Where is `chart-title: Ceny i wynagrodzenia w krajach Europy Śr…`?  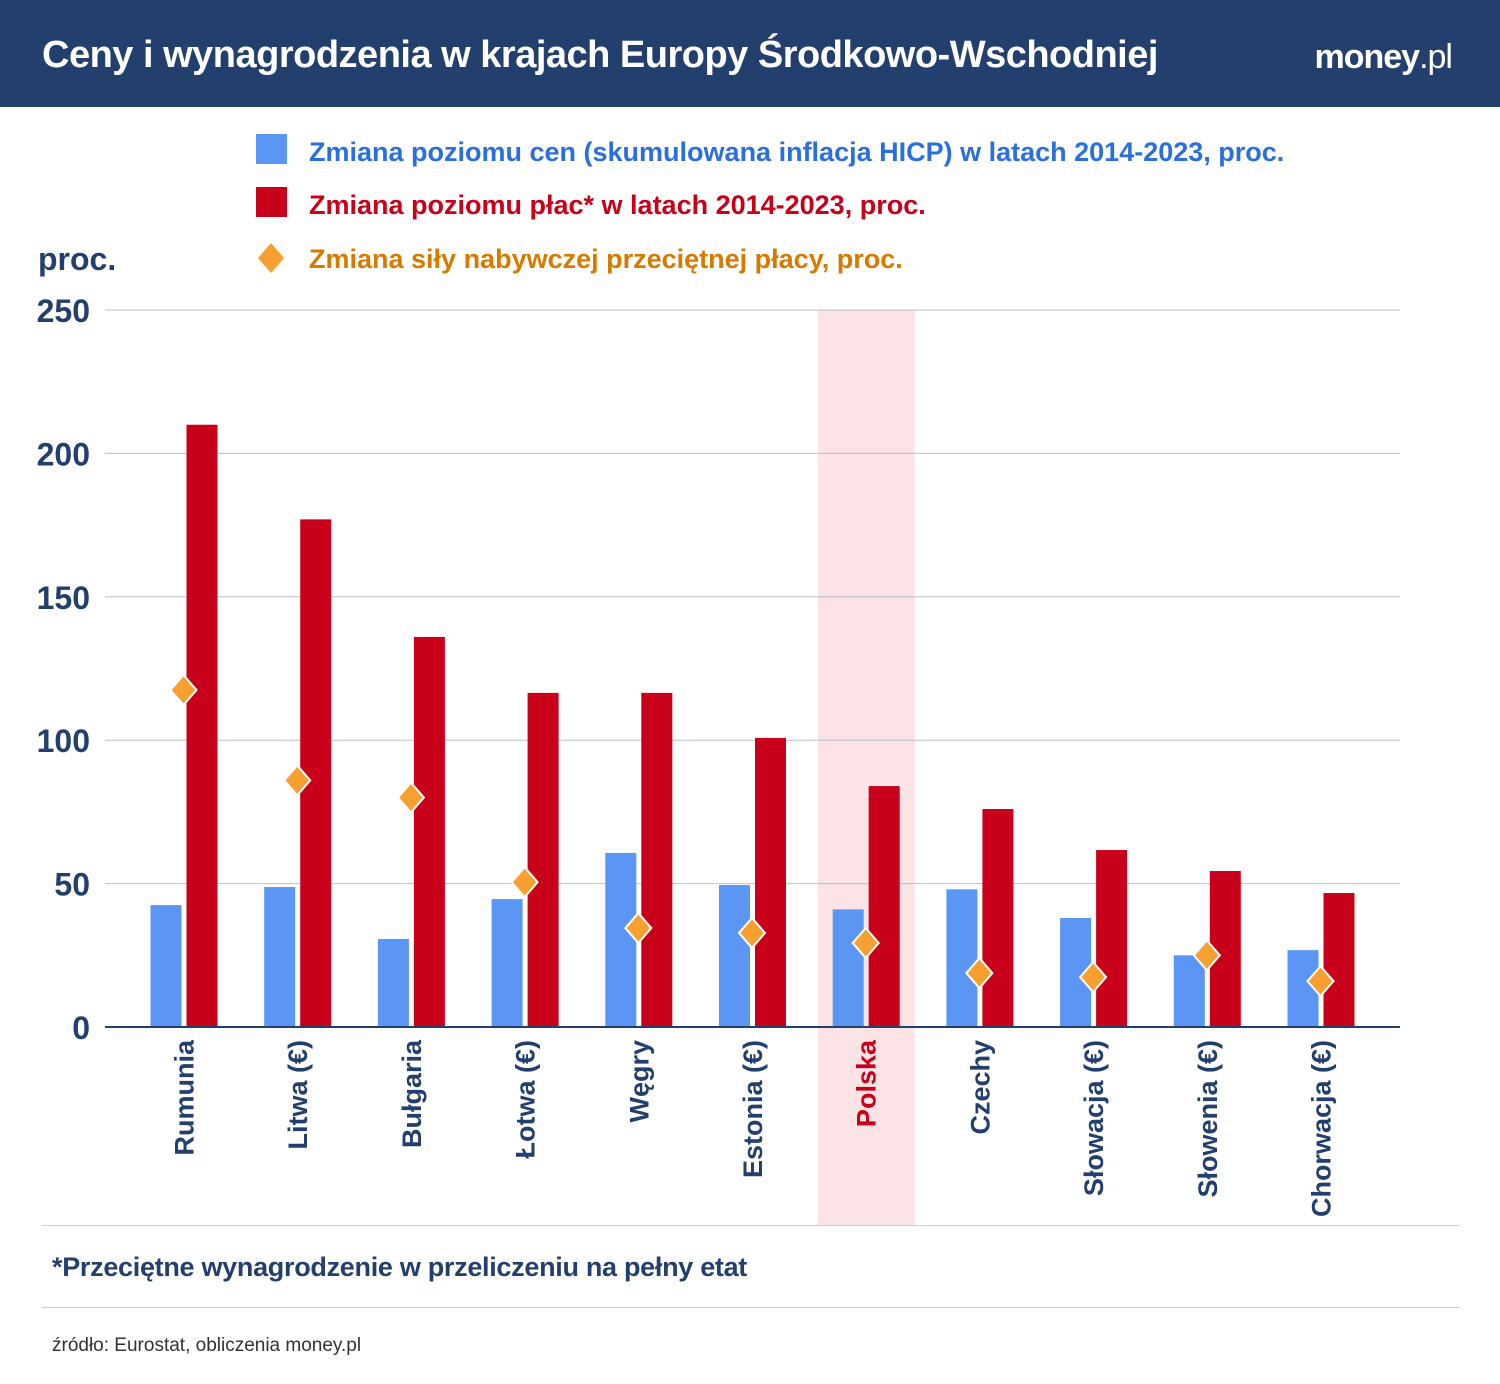
chart-title: Ceny i wynagrodzenia w krajach Europy Śr… is located at coordinates (600, 55).